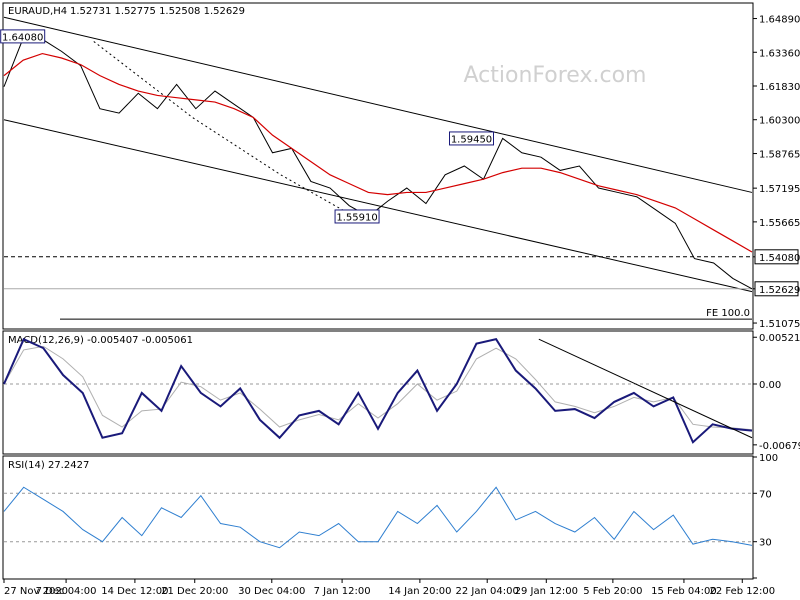  I want to click on macd-trend-line, so click(645, 388).